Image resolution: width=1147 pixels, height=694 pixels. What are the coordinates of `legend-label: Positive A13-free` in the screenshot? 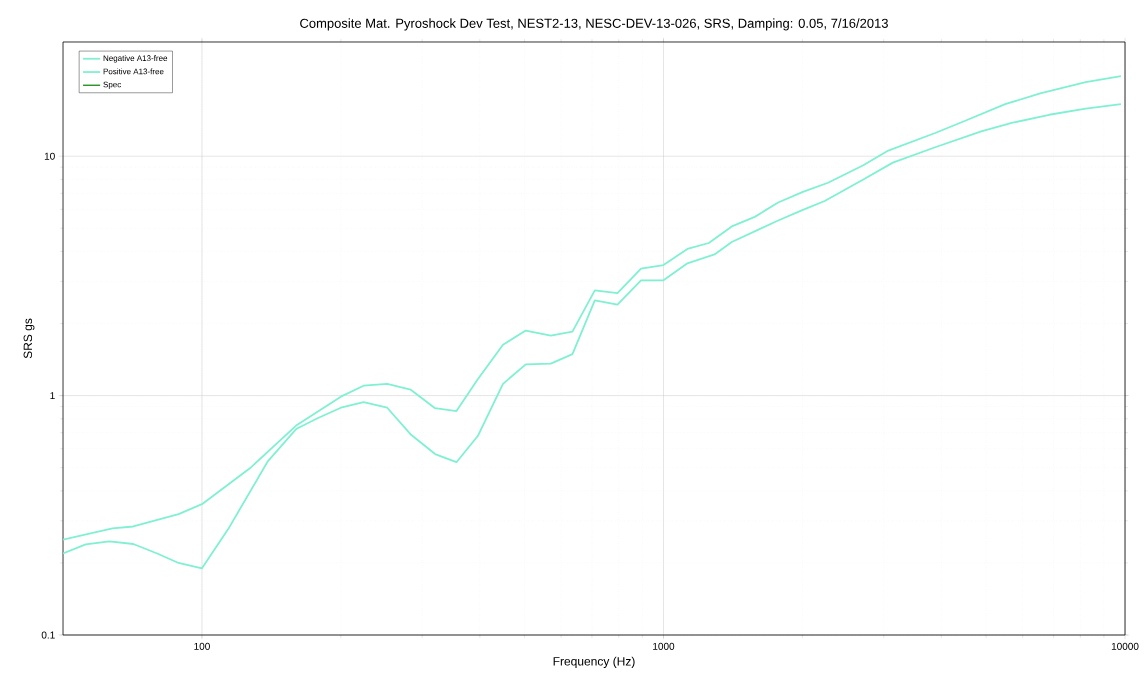 It's located at (133, 71).